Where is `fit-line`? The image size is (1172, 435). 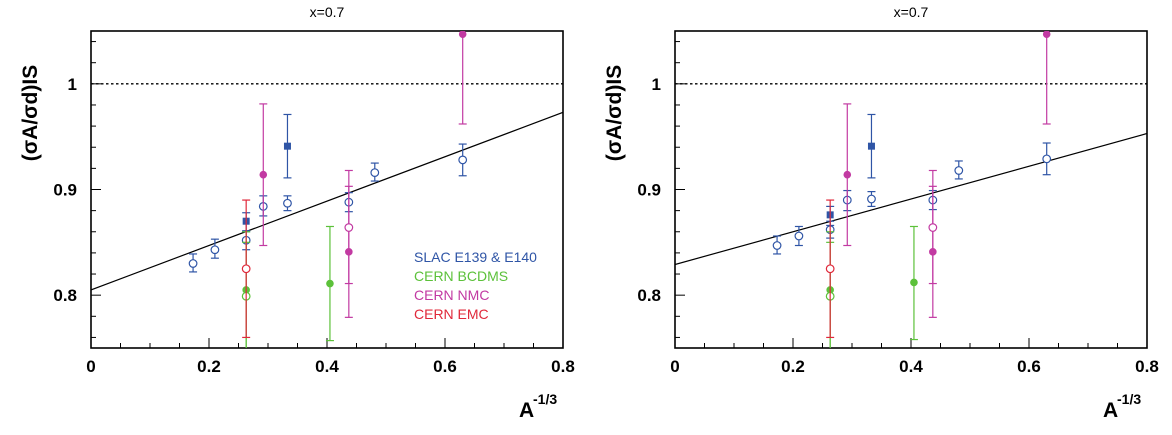 fit-line is located at coordinates (911, 199).